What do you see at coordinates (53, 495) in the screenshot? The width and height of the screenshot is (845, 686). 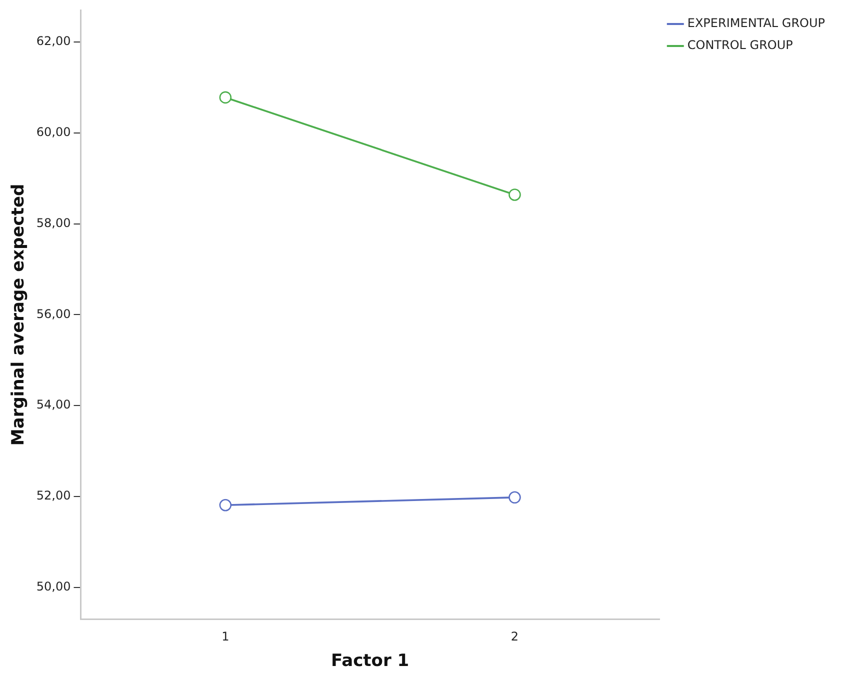 I see `y-tick-label: 52,00` at bounding box center [53, 495].